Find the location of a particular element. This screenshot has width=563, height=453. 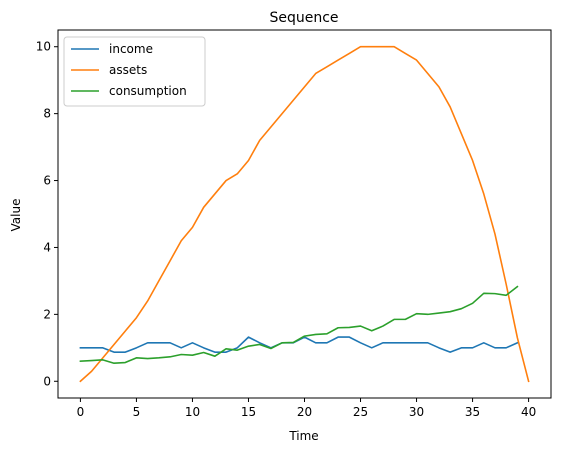

x-tick-label: 10 is located at coordinates (192, 412).